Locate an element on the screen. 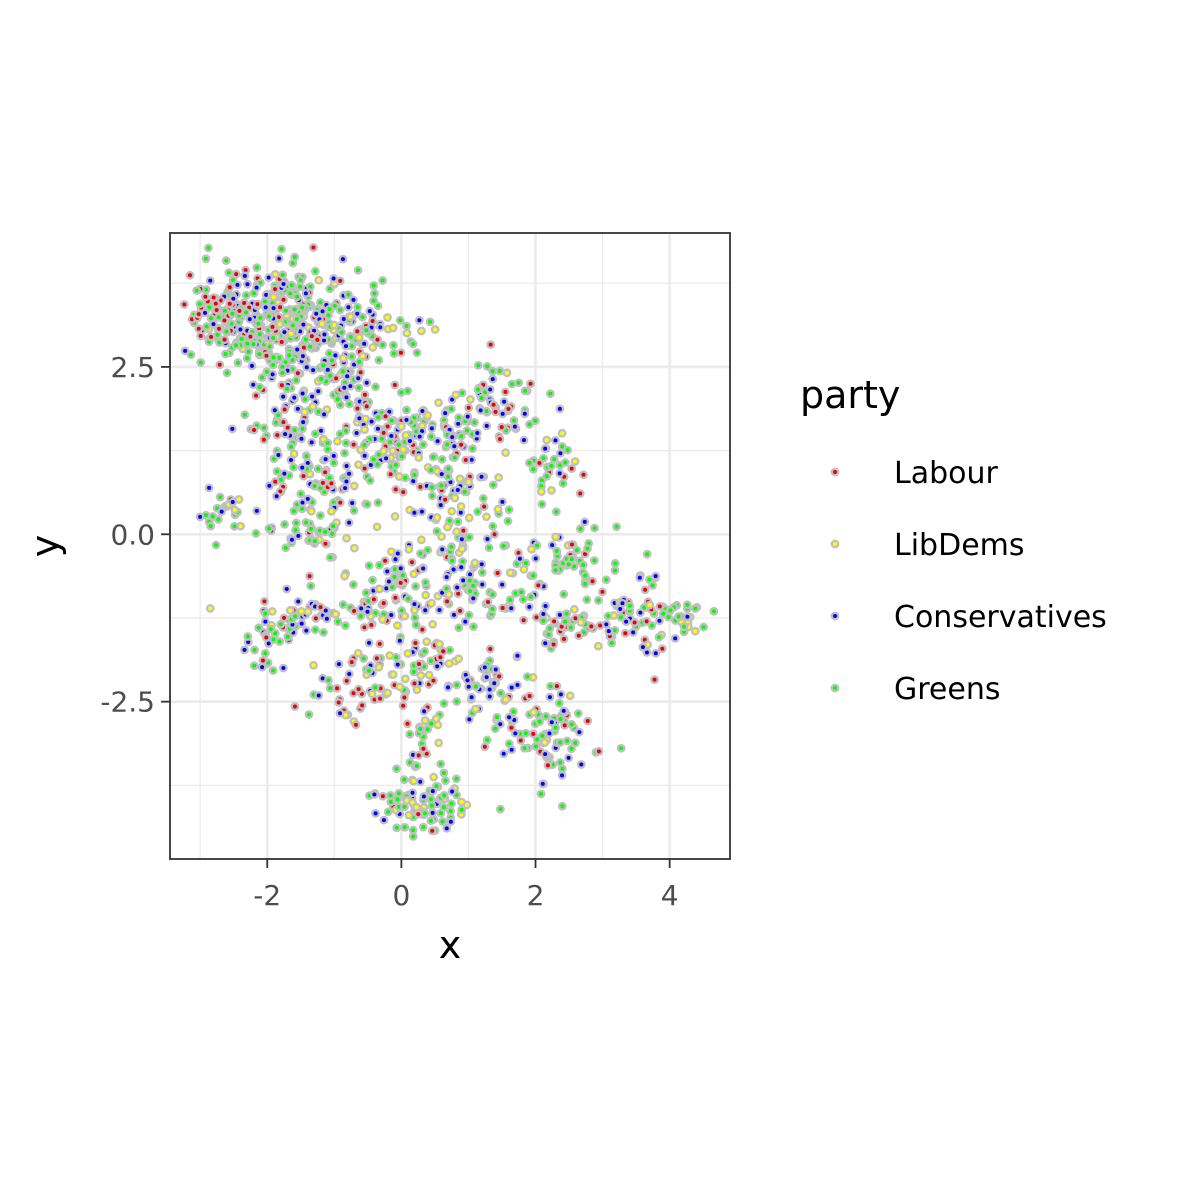  legend-key-greens is located at coordinates (835, 688).